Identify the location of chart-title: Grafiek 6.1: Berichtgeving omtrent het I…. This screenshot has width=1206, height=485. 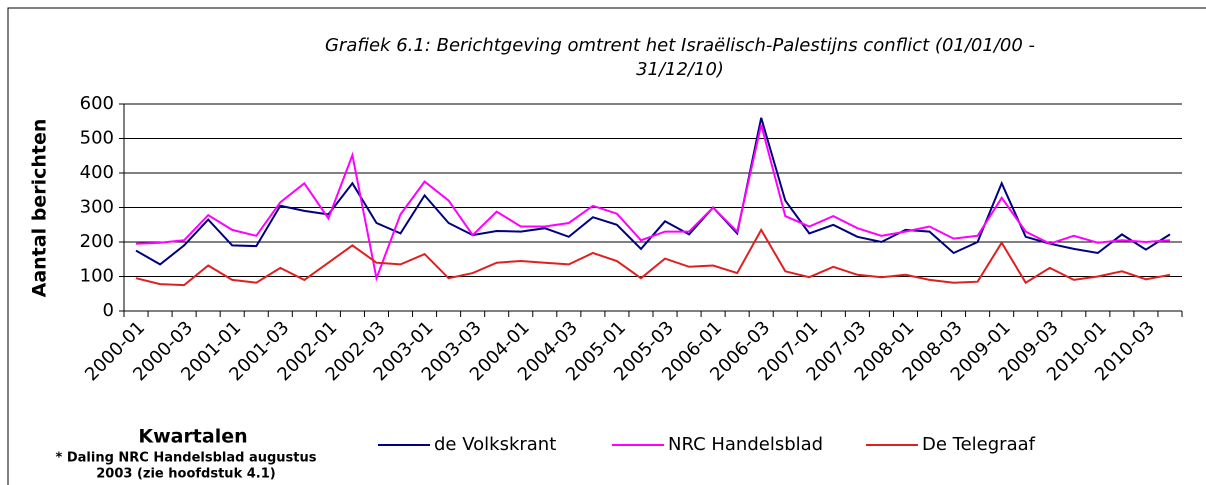
(680, 45).